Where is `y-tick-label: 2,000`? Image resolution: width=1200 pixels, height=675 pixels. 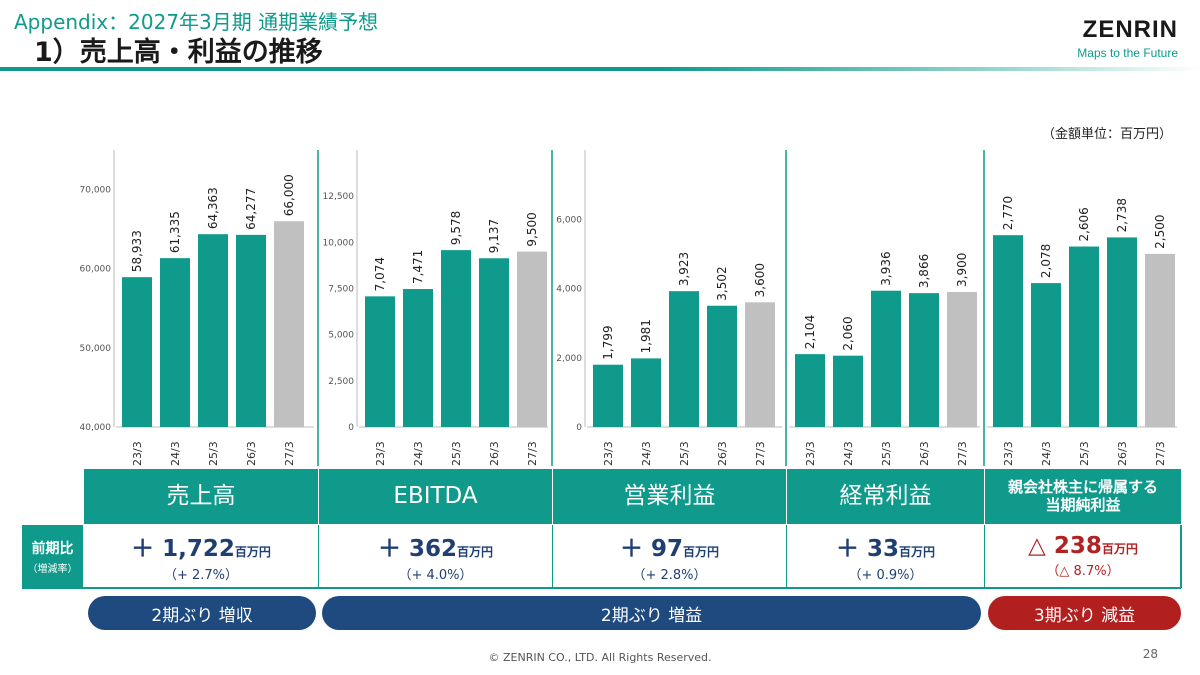
y-tick-label: 2,000 is located at coordinates (569, 359).